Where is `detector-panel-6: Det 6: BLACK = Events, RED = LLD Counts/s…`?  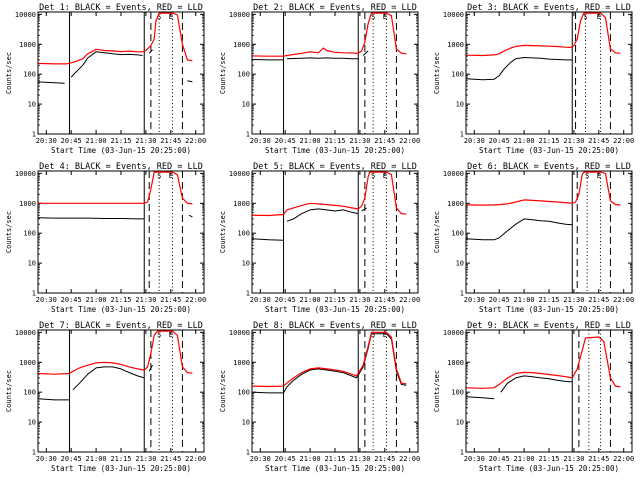 detector-panel-6: Det 6: BLACK = Events, RED = LLD Counts/s… is located at coordinates (533, 238).